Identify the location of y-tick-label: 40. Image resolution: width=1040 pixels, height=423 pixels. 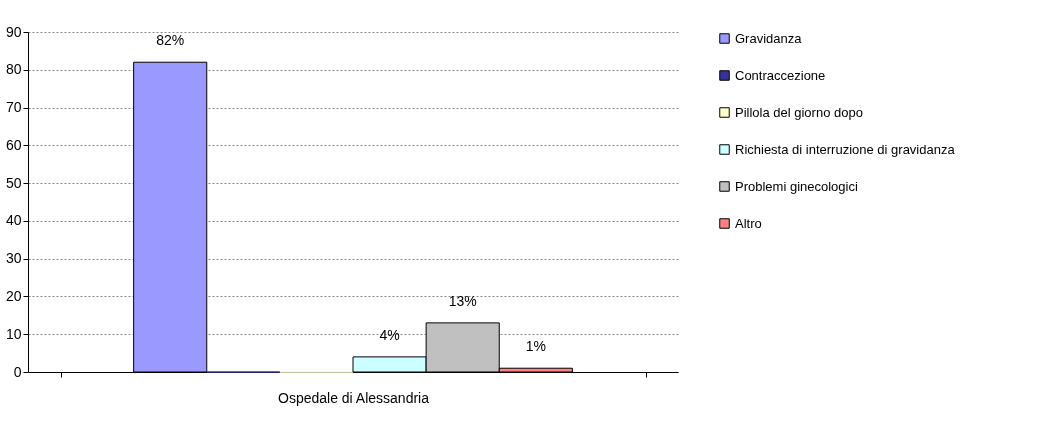
(13, 220).